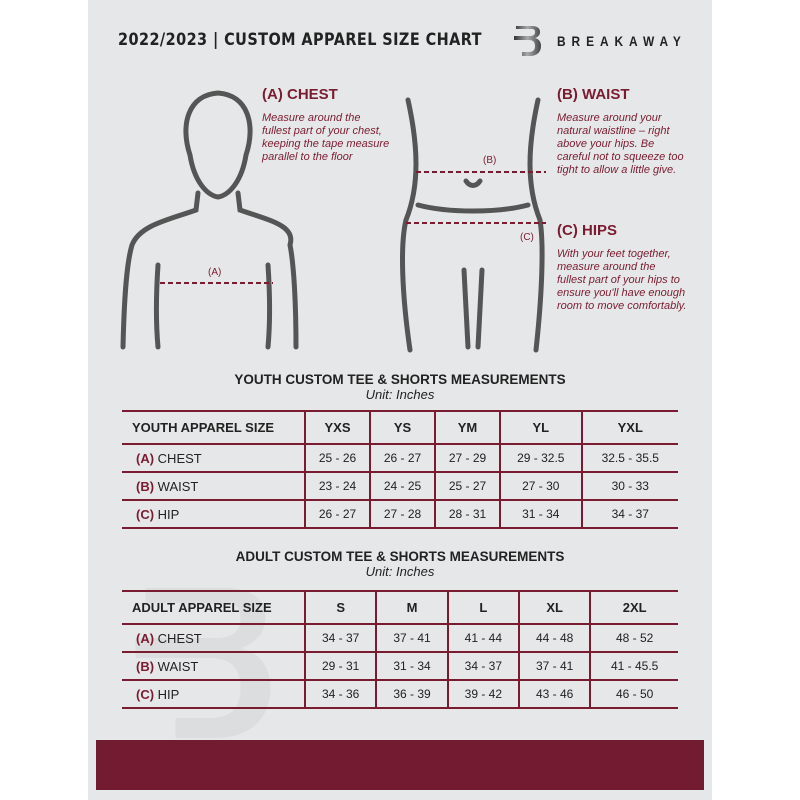 The image size is (800, 800). I want to click on size-header: YXL, so click(629, 427).